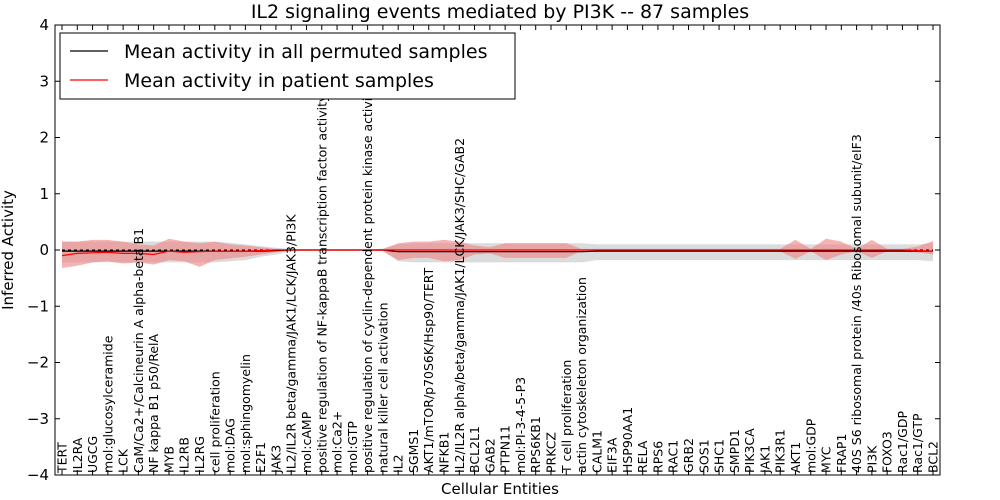 Image resolution: width=1000 pixels, height=500 pixels. Describe the element at coordinates (245, 413) in the screenshot. I see `x-tick-label: mol:sphingomyelin` at that location.